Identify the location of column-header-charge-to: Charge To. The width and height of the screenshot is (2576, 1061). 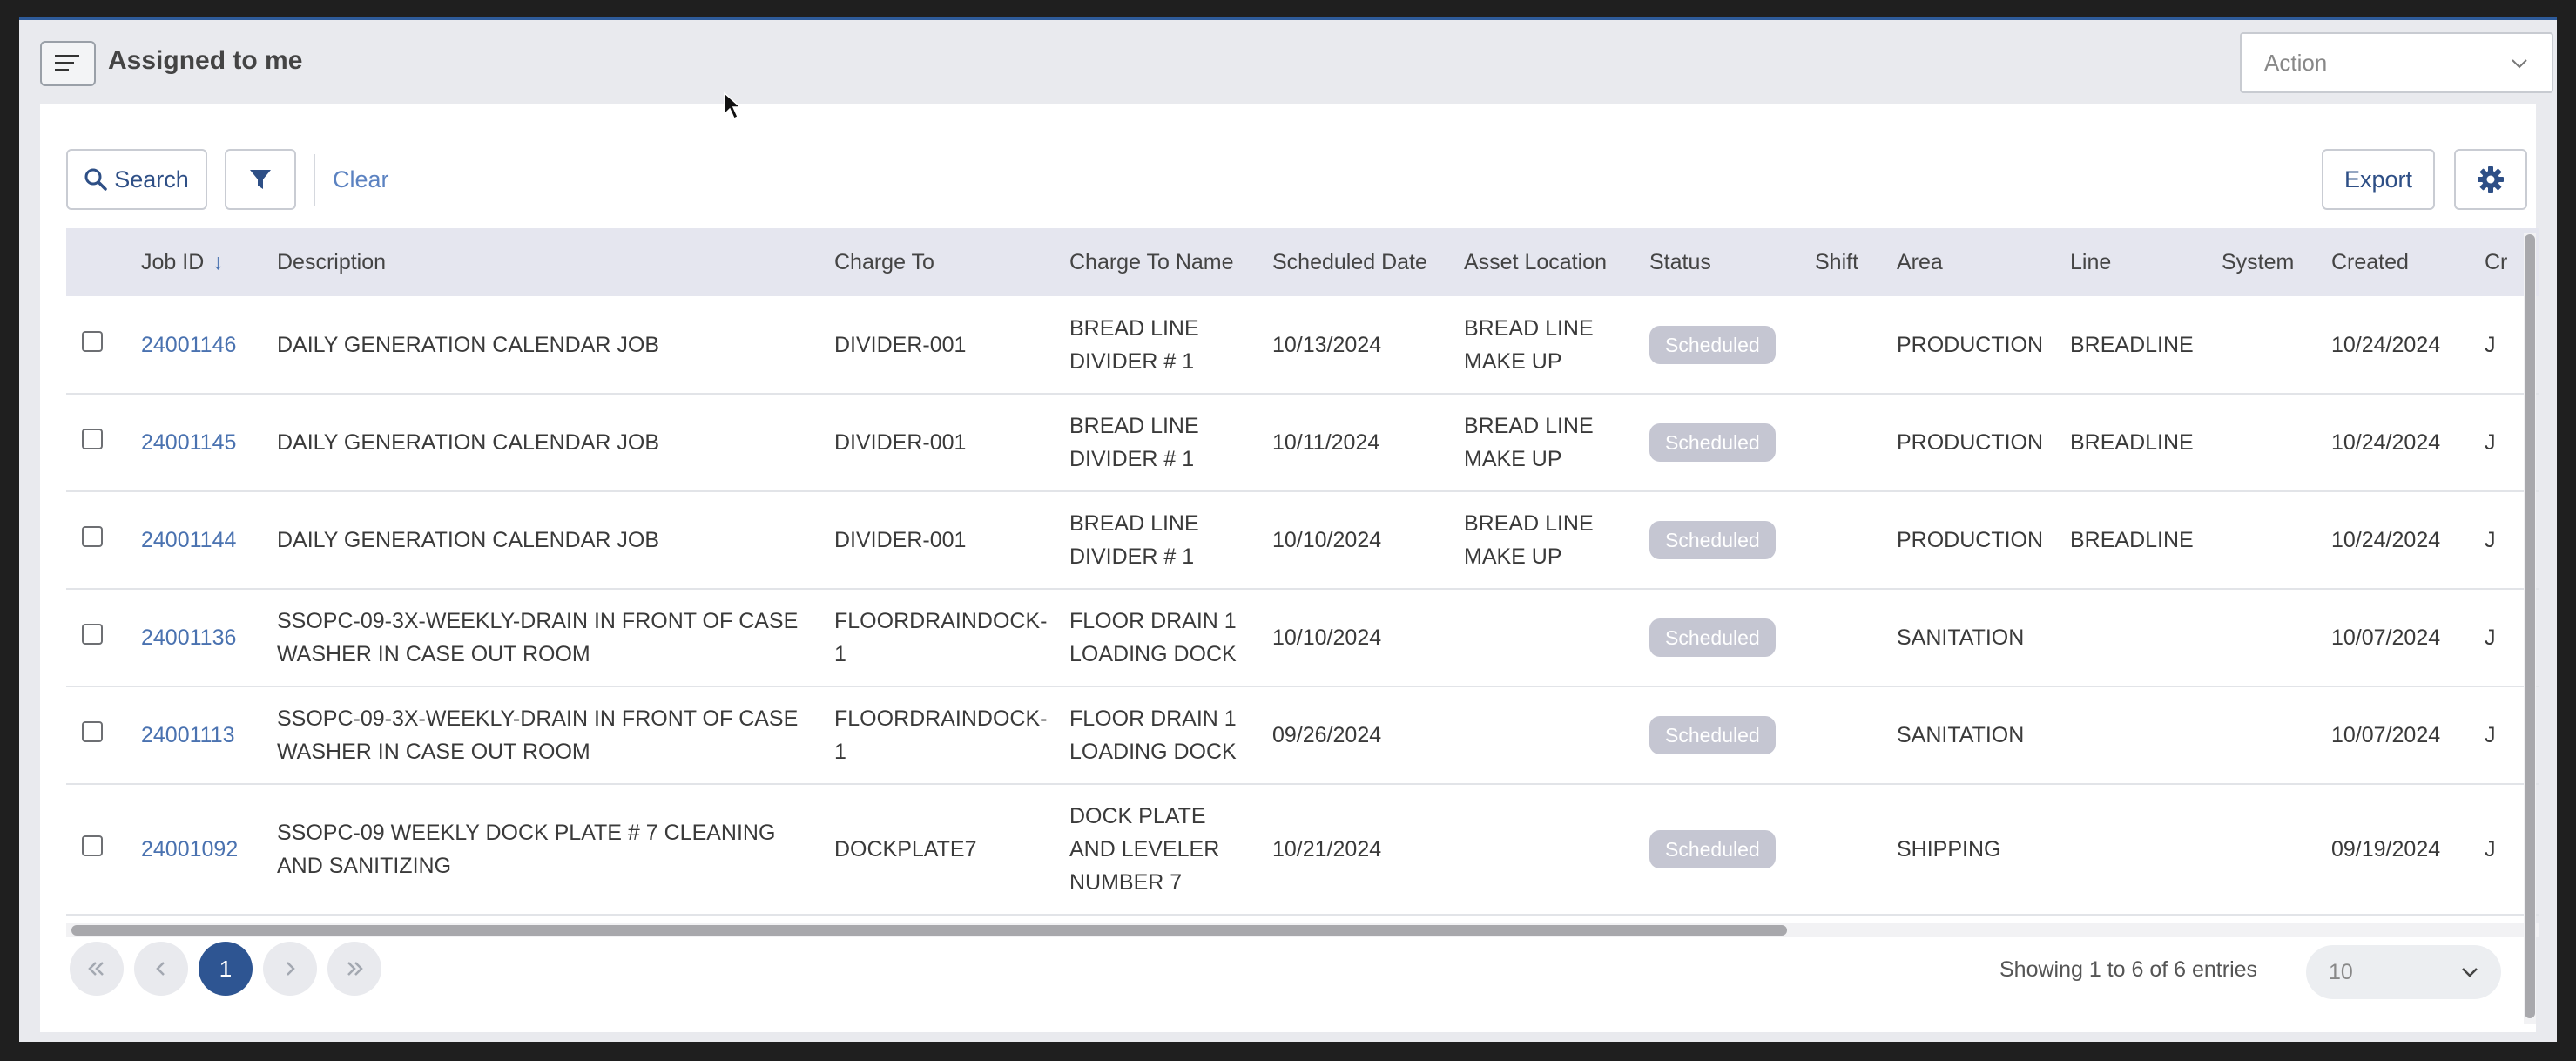
(884, 261).